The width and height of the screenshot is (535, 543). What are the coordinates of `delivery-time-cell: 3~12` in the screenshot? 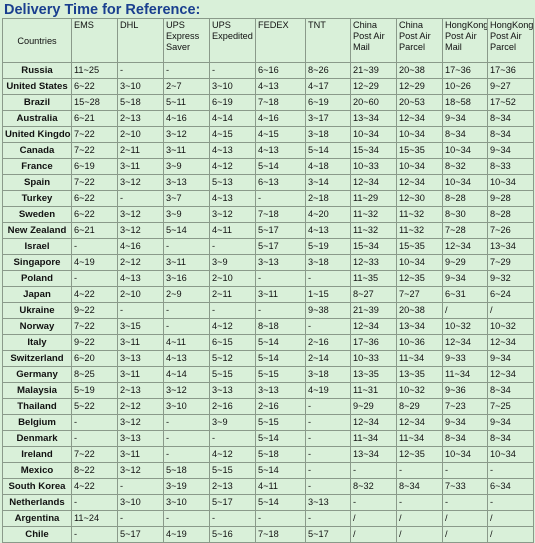 It's located at (140, 470).